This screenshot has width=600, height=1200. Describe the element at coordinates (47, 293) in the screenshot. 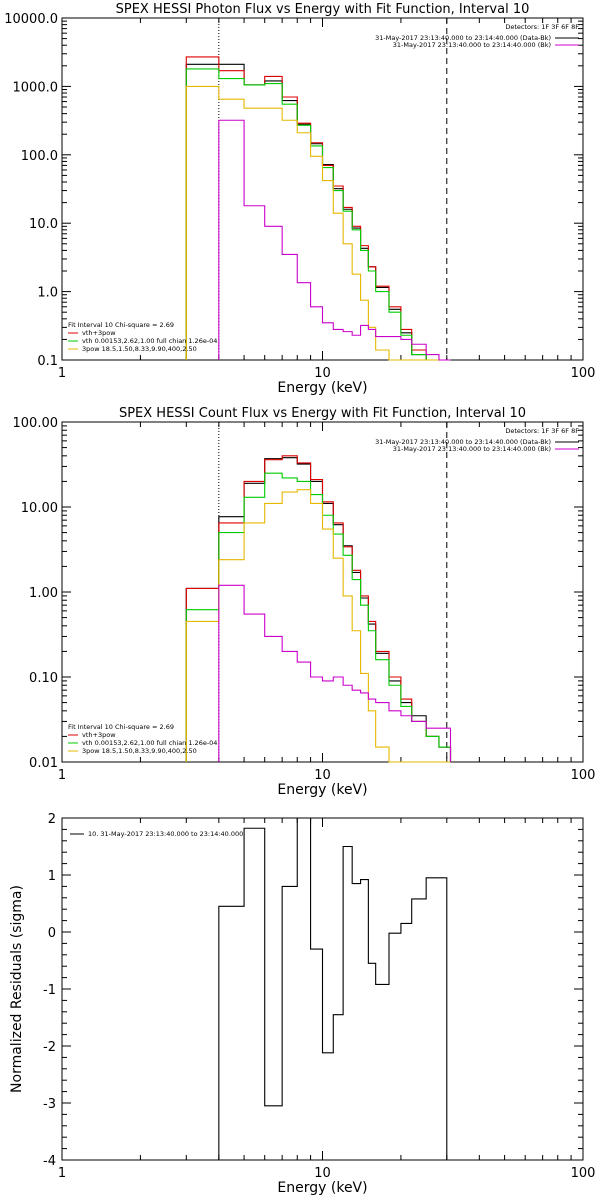

I see `y-tick-label: 1.0` at that location.